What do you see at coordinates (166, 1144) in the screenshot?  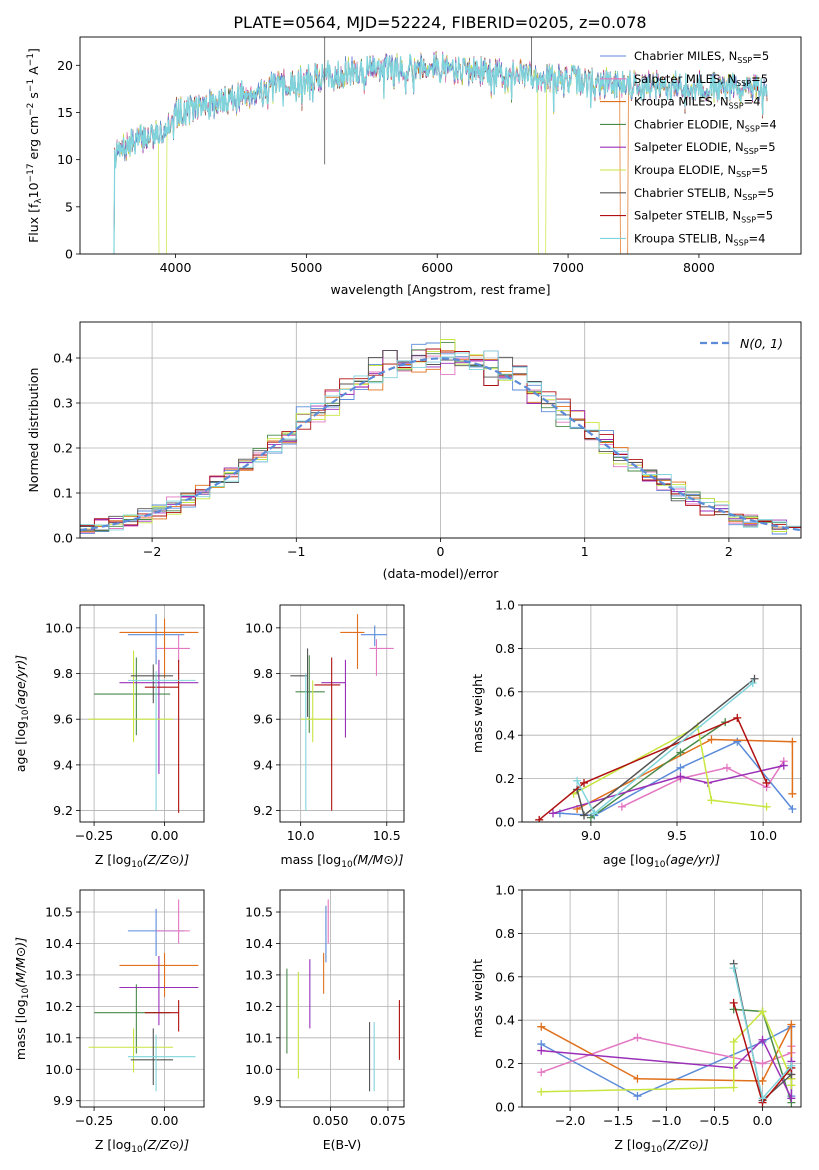 I see `x-axis-label-part: (Z/Z⊙)]` at bounding box center [166, 1144].